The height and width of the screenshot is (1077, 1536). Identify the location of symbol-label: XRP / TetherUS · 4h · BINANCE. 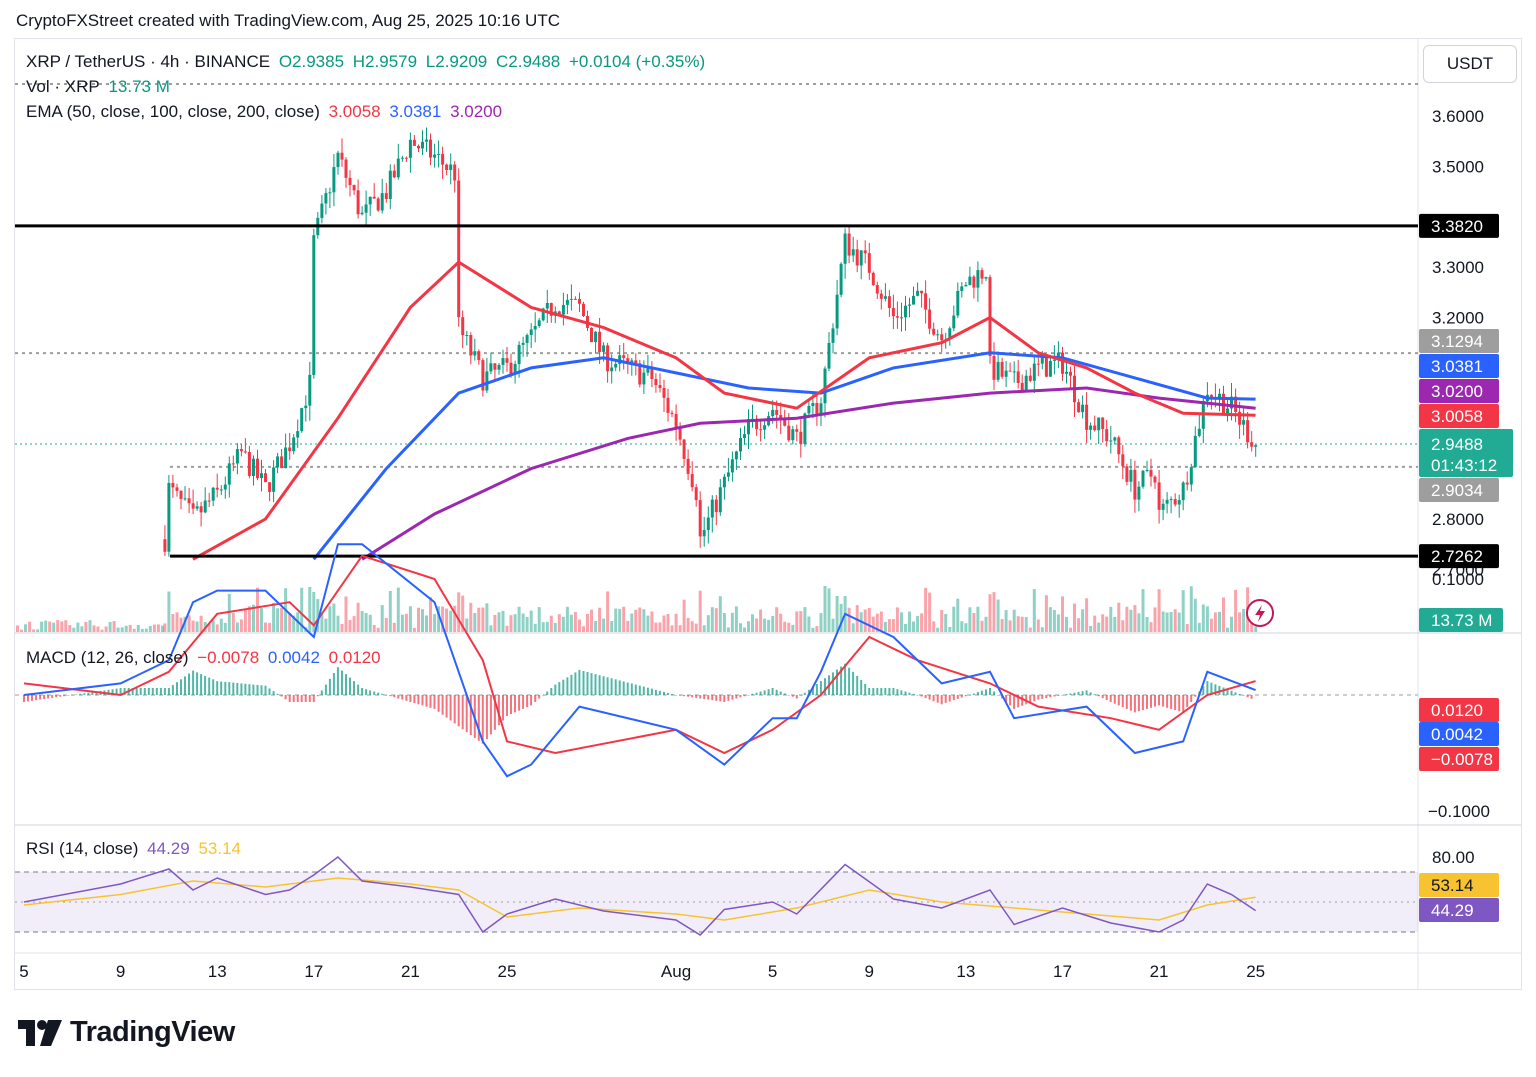
(148, 61).